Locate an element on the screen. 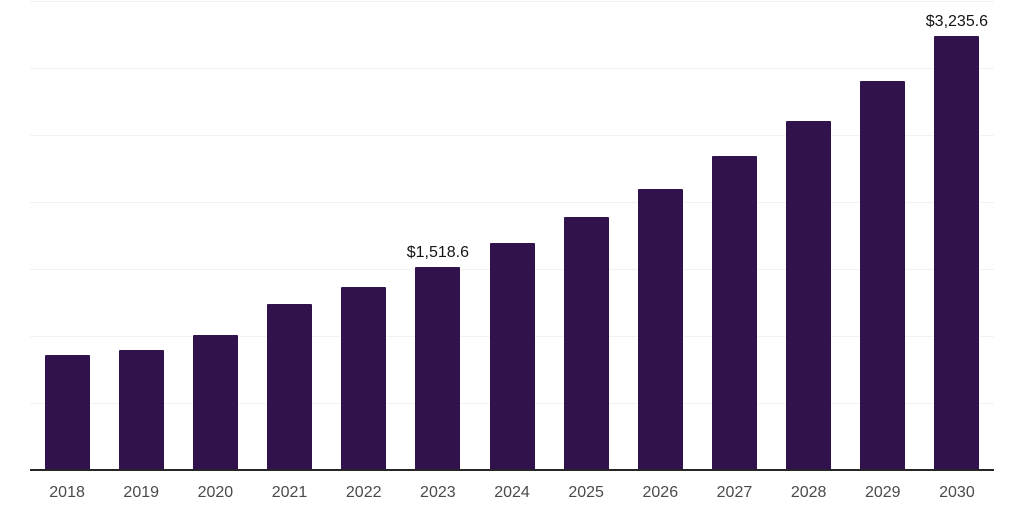 Image resolution: width=1024 pixels, height=512 pixels. bar-2025 is located at coordinates (586, 343).